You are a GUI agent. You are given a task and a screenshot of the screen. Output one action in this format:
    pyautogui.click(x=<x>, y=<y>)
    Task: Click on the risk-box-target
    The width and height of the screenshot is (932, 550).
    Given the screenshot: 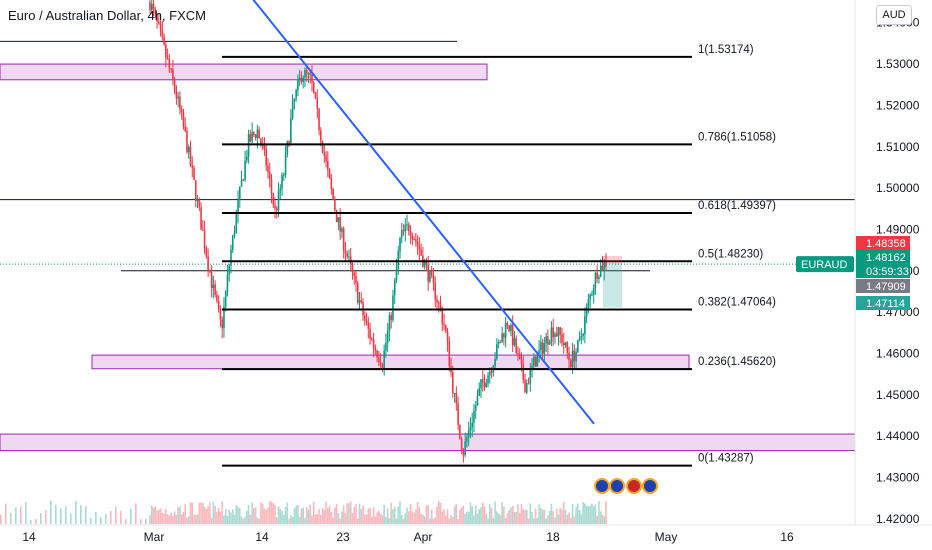 What is the action you would take?
    pyautogui.click(x=612, y=286)
    